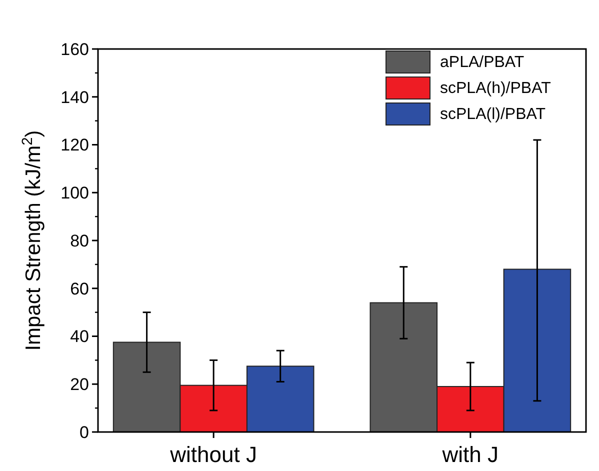 The width and height of the screenshot is (599, 471). What do you see at coordinates (470, 454) in the screenshot?
I see `x-tick-label: with J` at bounding box center [470, 454].